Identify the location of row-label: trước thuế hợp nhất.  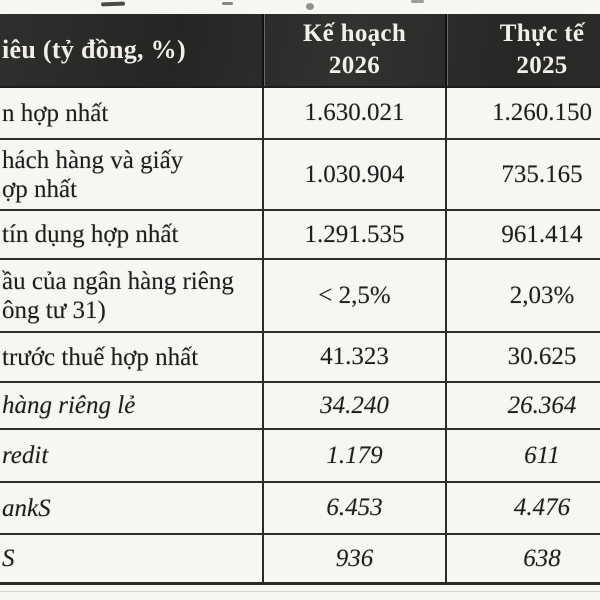
(100, 357).